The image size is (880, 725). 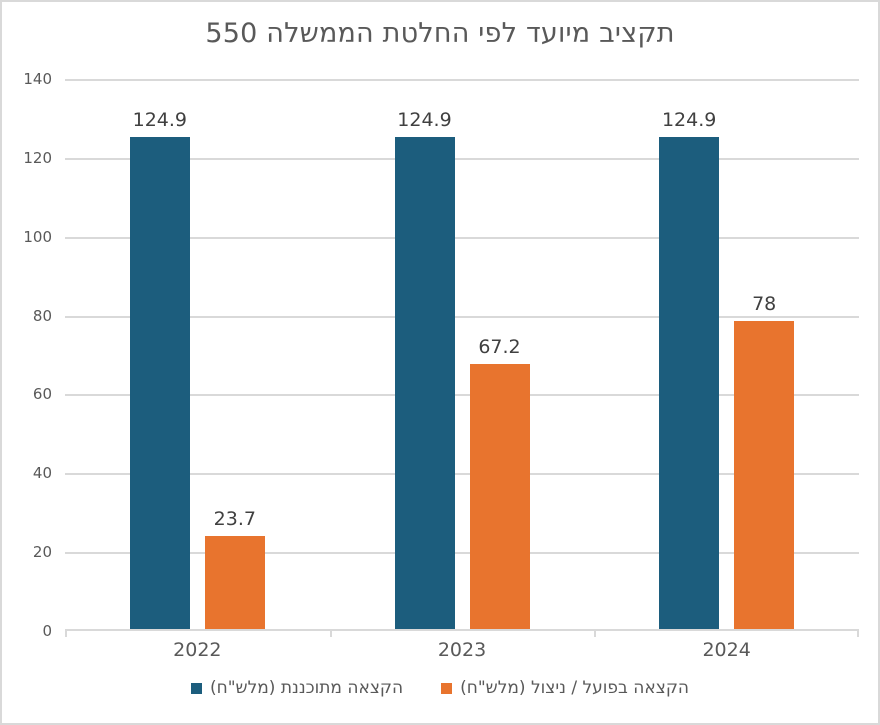 What do you see at coordinates (42, 552) in the screenshot?
I see `y-tick-label: 20` at bounding box center [42, 552].